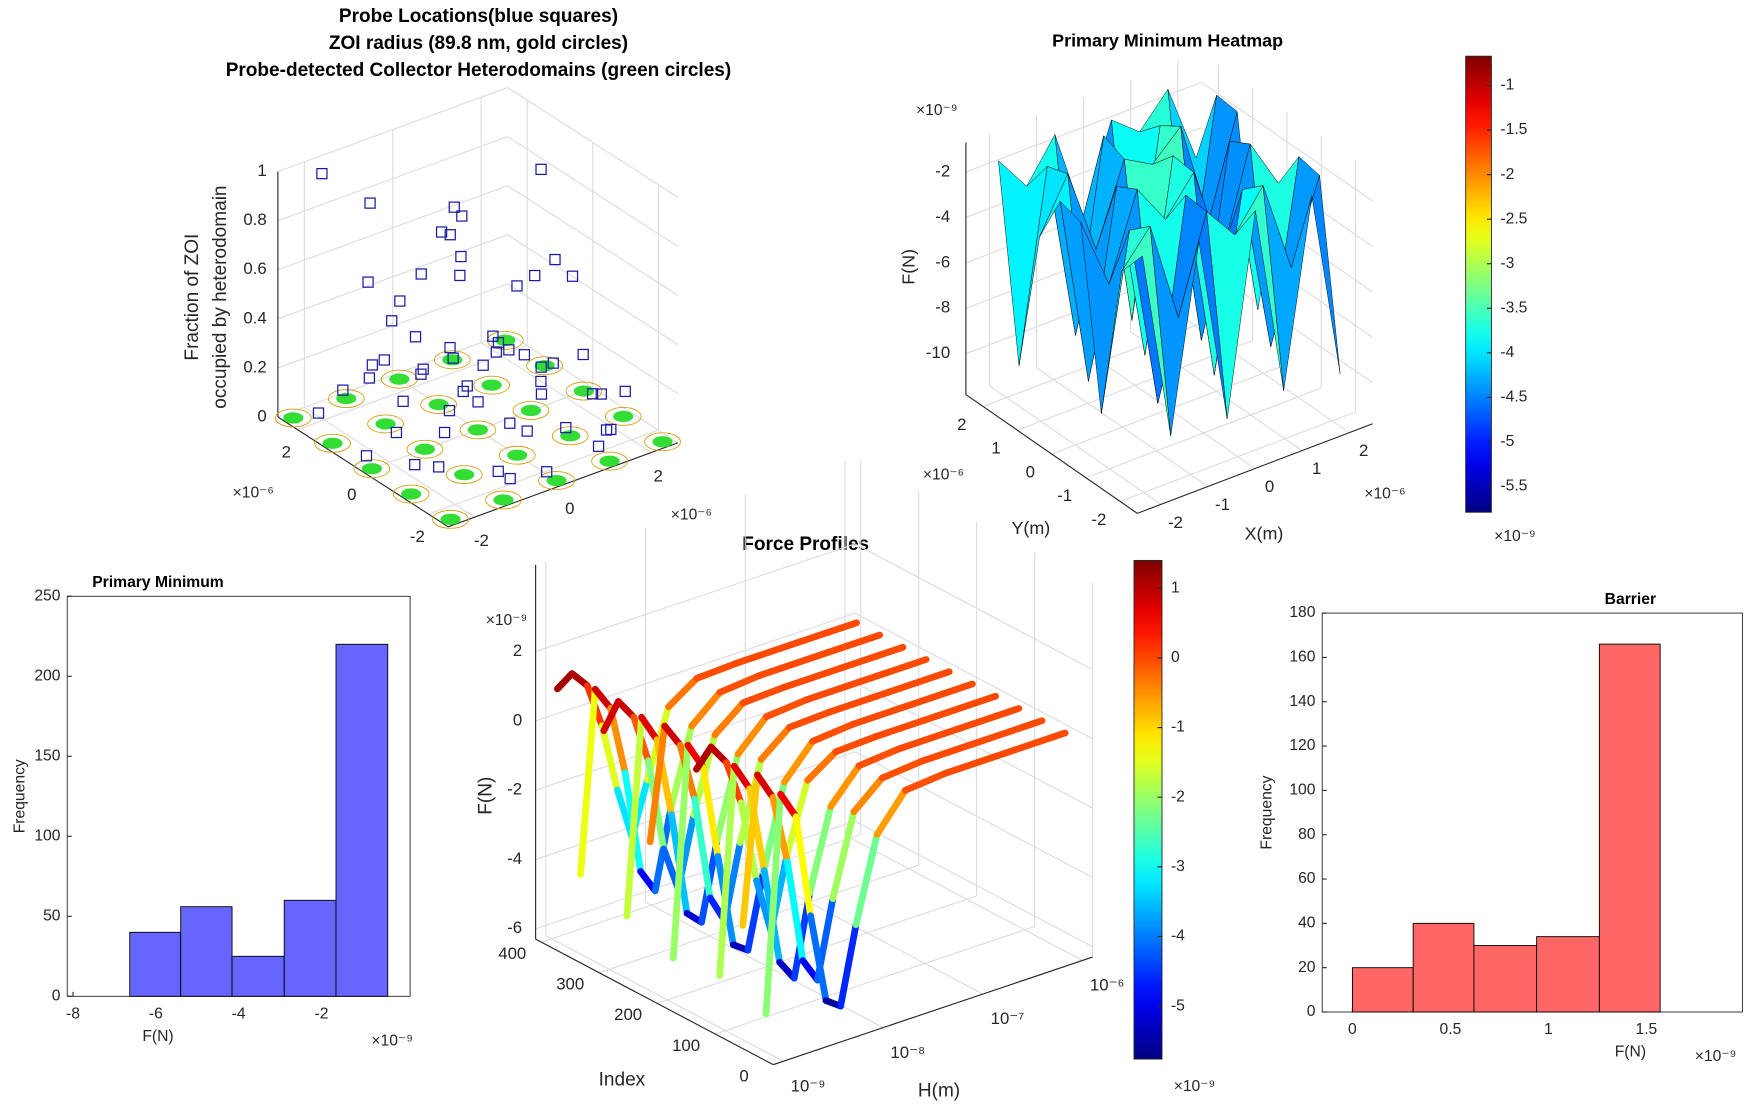 This screenshot has height=1113, width=1757. Describe the element at coordinates (47, 835) in the screenshot. I see `y-tick-label: 100` at that location.